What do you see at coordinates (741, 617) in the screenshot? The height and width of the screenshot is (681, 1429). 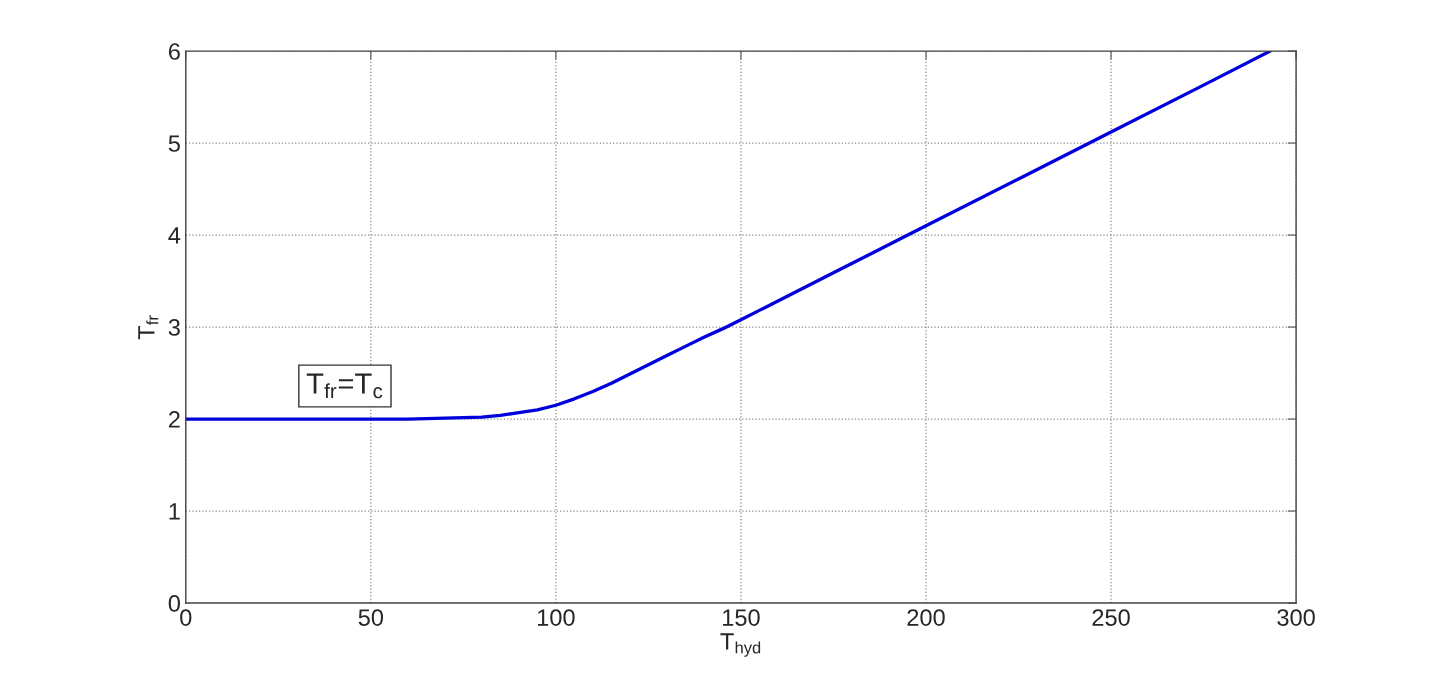 I see `x-tick-label: 150` at bounding box center [741, 617].